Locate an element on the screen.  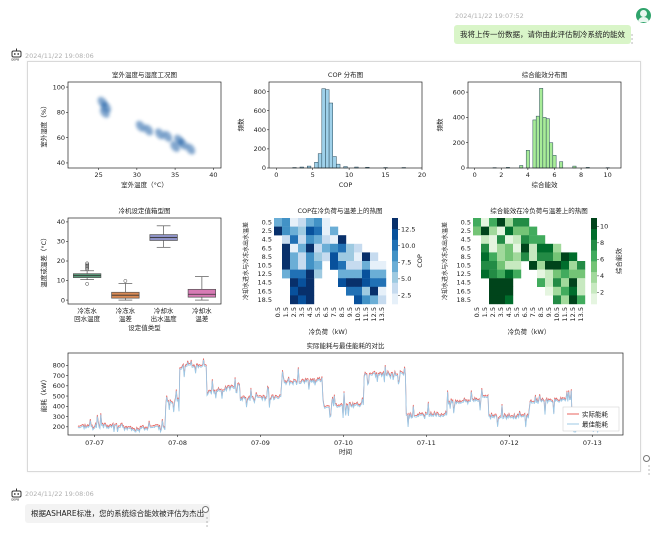
x-tick-label: 10.5 is located at coordinates (358, 314).